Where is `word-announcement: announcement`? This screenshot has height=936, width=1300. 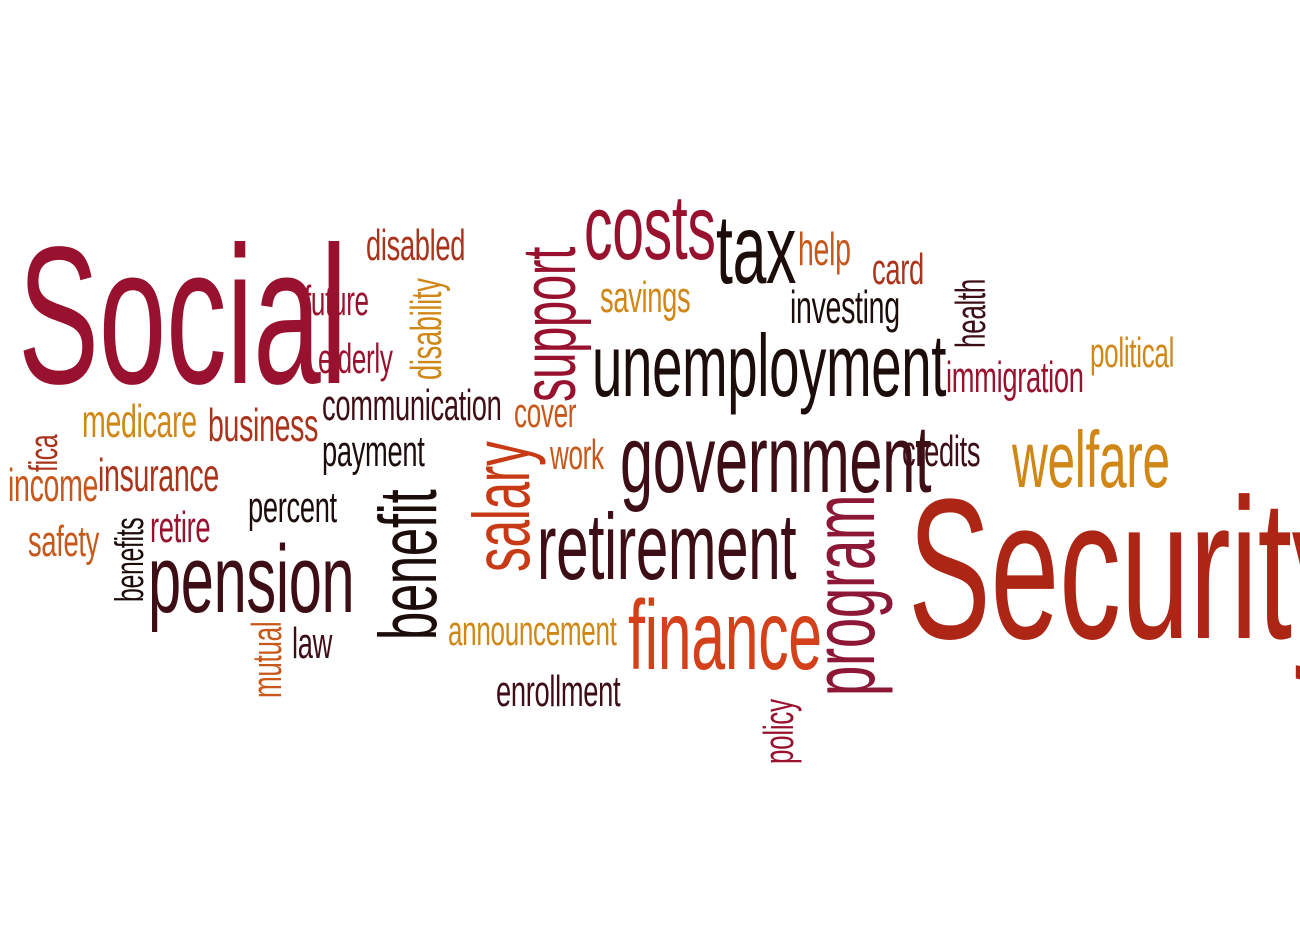 word-announcement: announcement is located at coordinates (532, 630).